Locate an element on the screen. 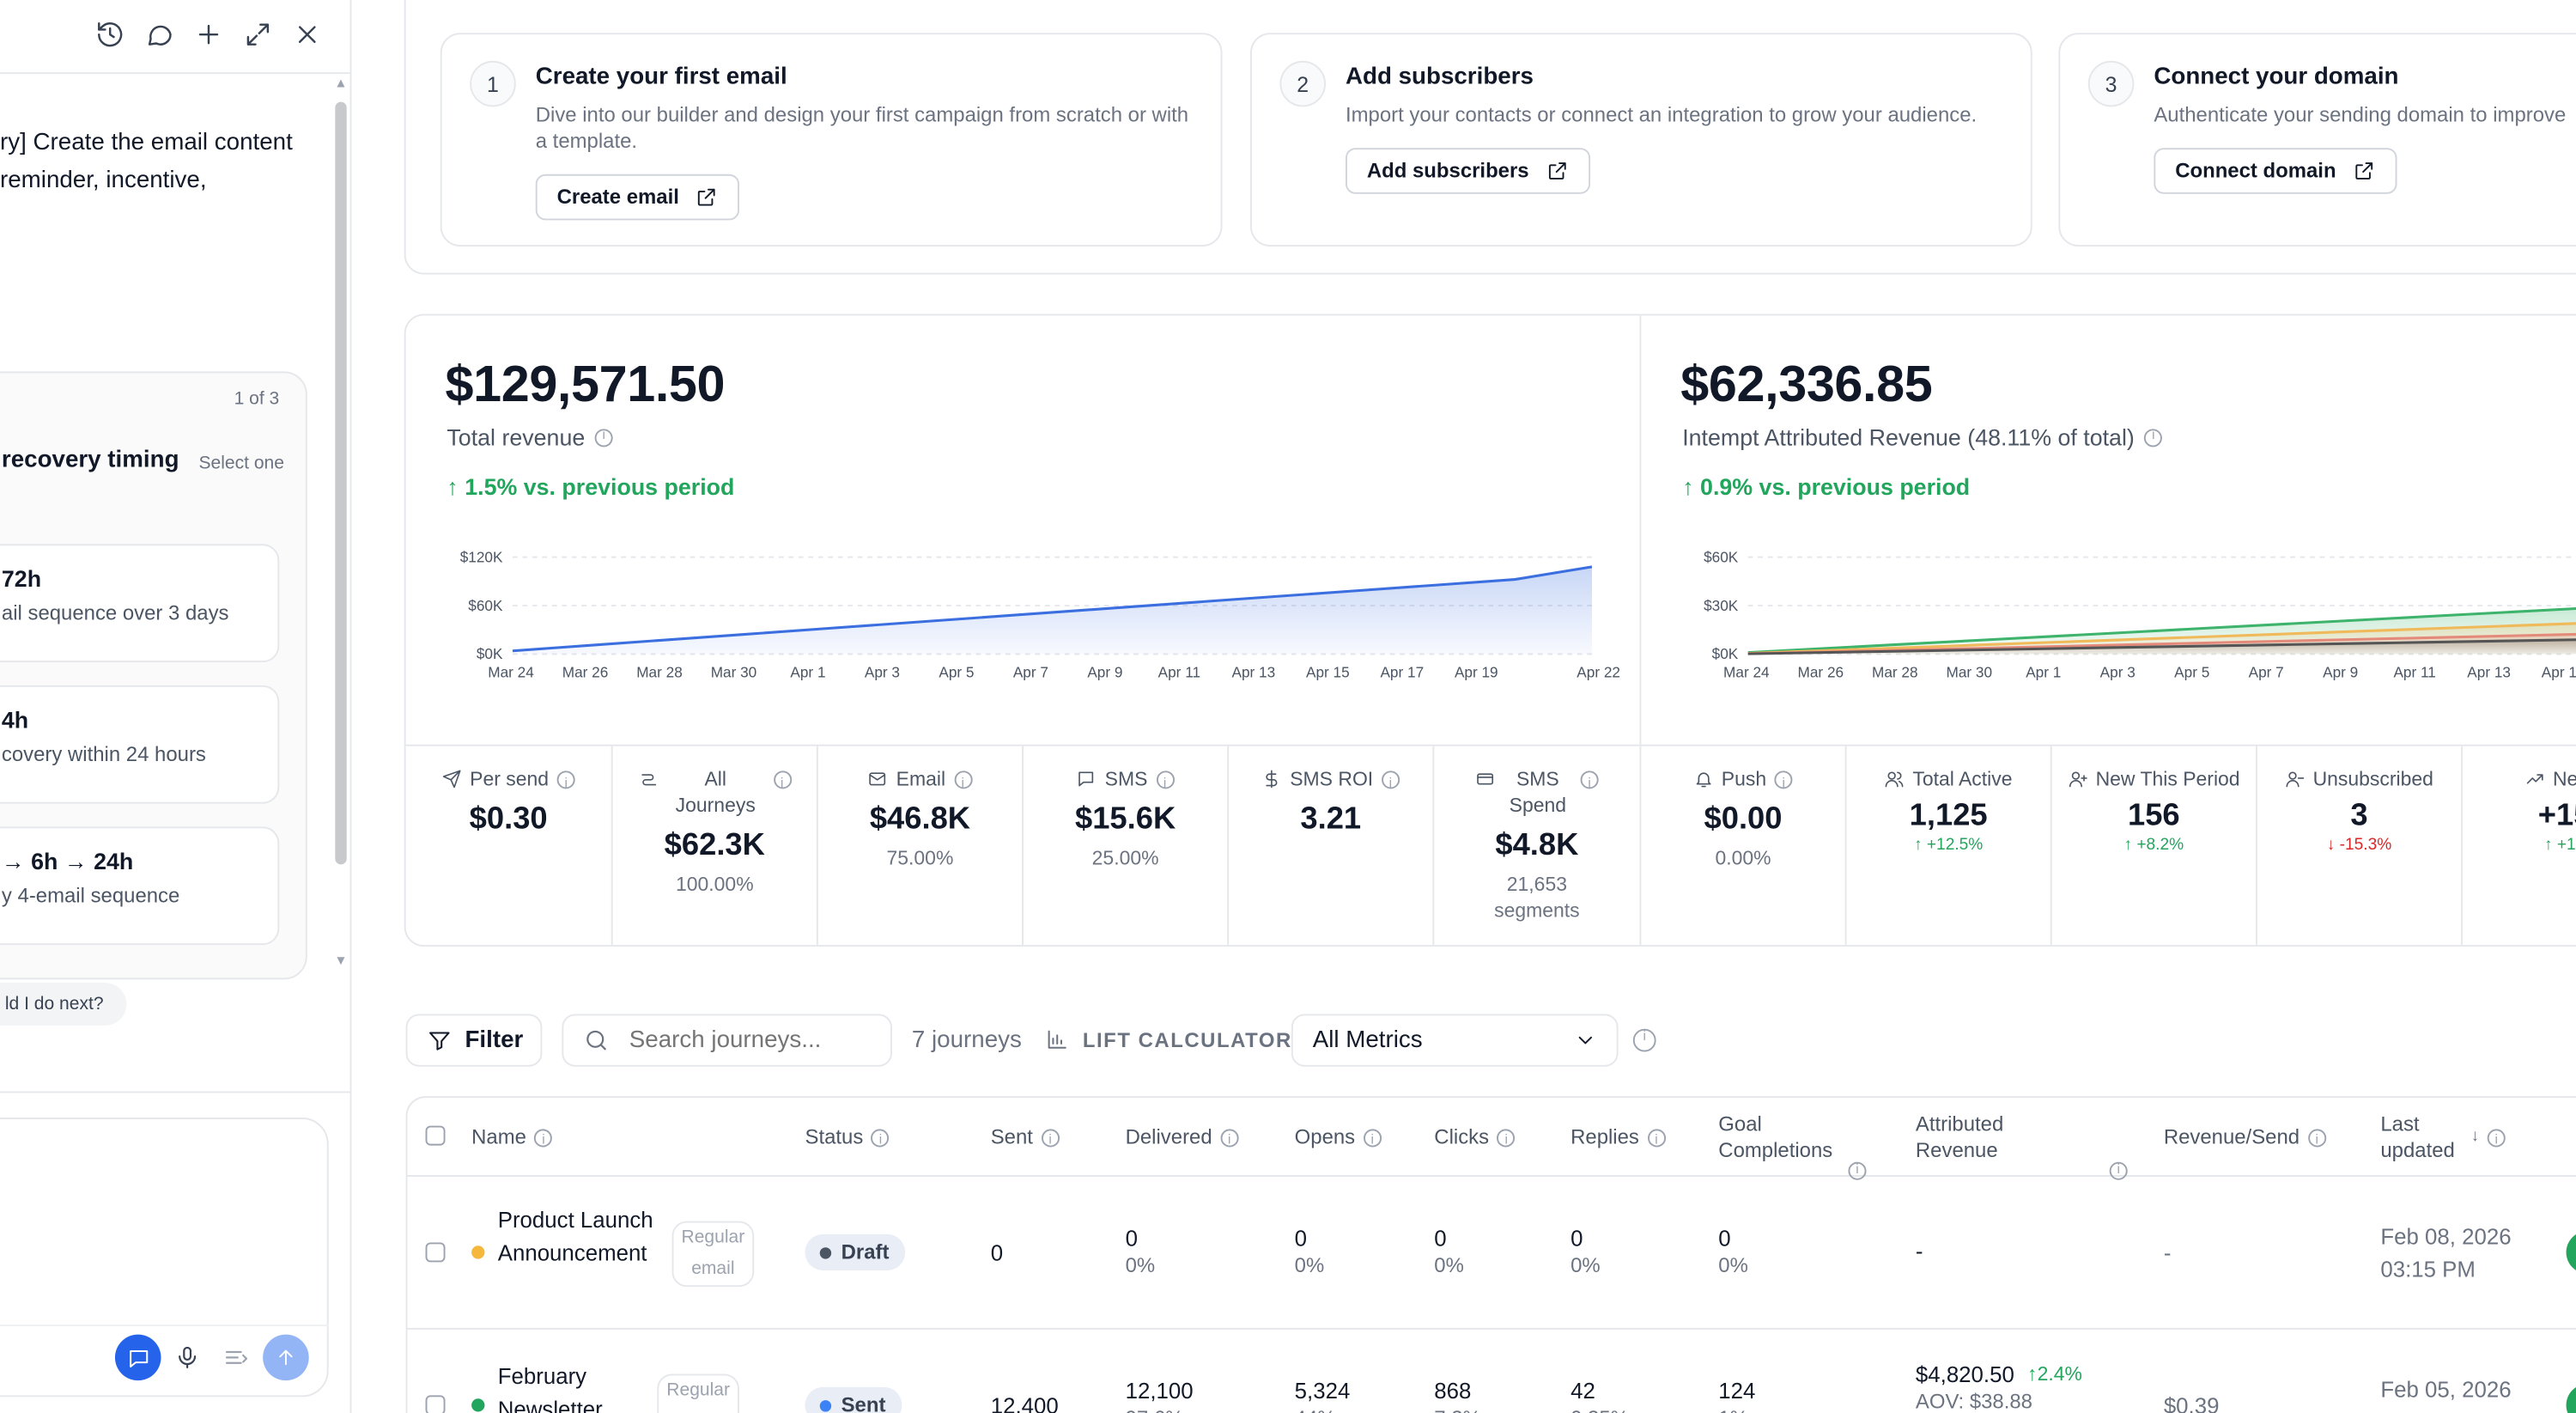  kpi-label-text: Net G is located at coordinates (2564, 779).